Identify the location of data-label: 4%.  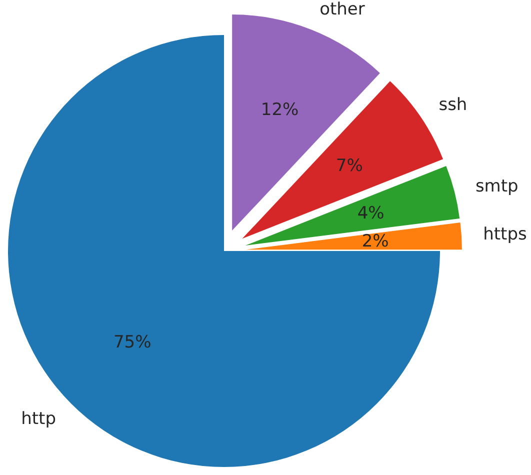
(370, 213).